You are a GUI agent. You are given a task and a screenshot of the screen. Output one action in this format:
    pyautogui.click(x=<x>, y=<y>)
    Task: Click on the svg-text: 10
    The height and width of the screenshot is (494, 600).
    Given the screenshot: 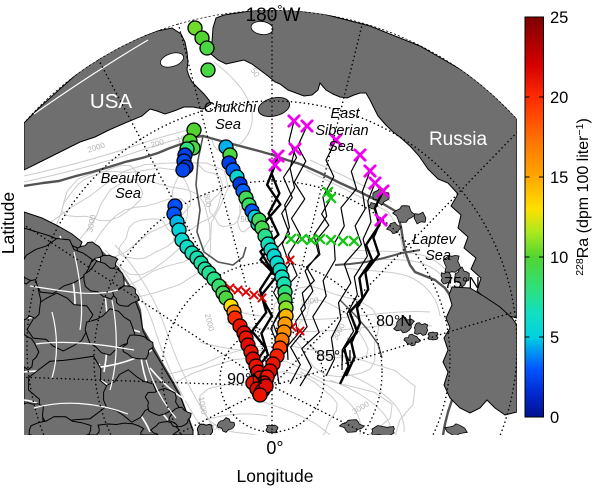 What is the action you would take?
    pyautogui.click(x=559, y=258)
    